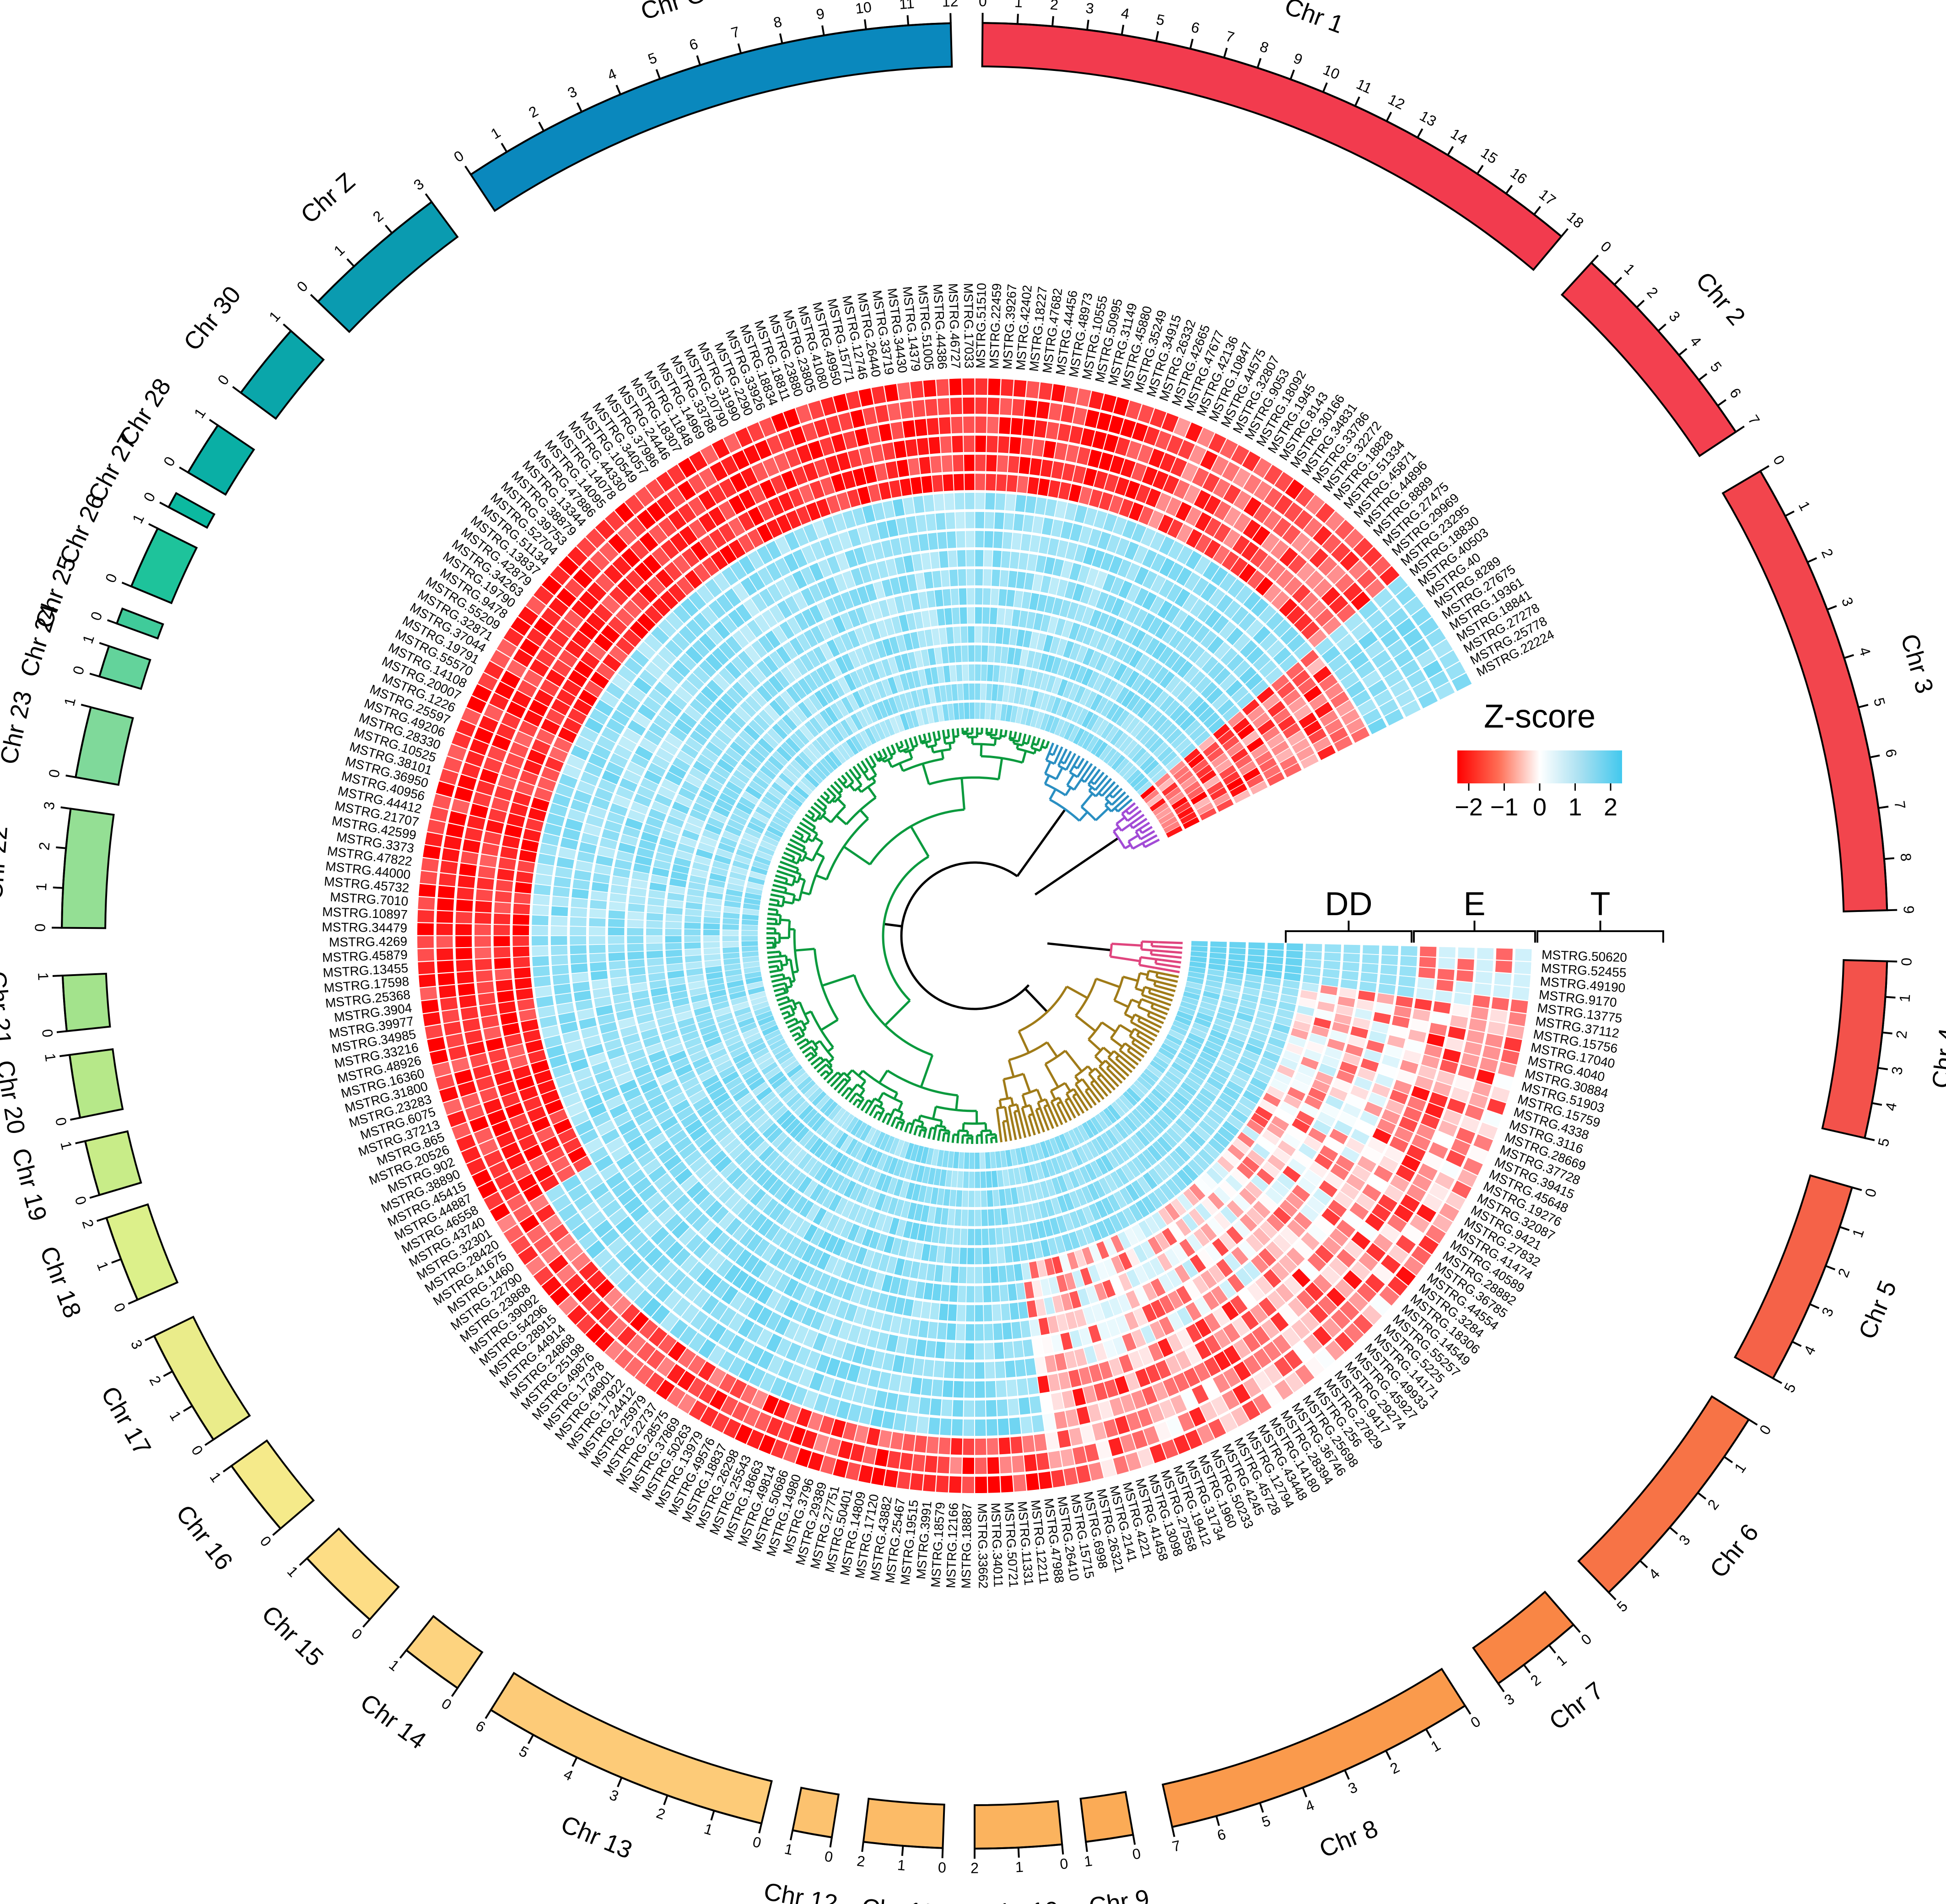 The height and width of the screenshot is (1904, 1946). I want to click on chromosome-tick, so click(1612, 1596).